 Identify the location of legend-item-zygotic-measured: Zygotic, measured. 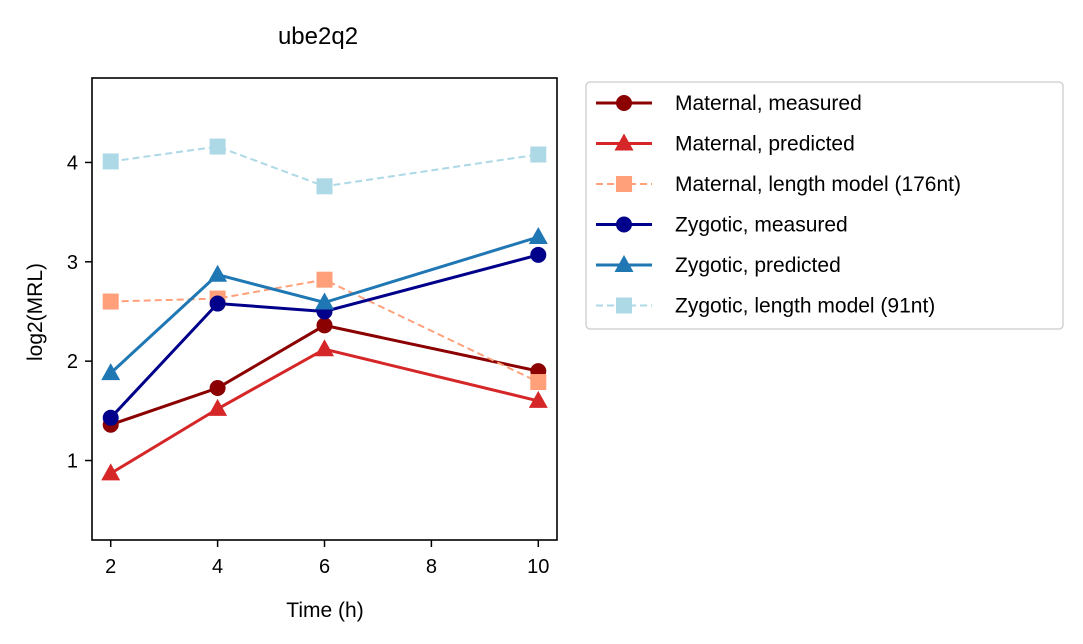
(722, 225).